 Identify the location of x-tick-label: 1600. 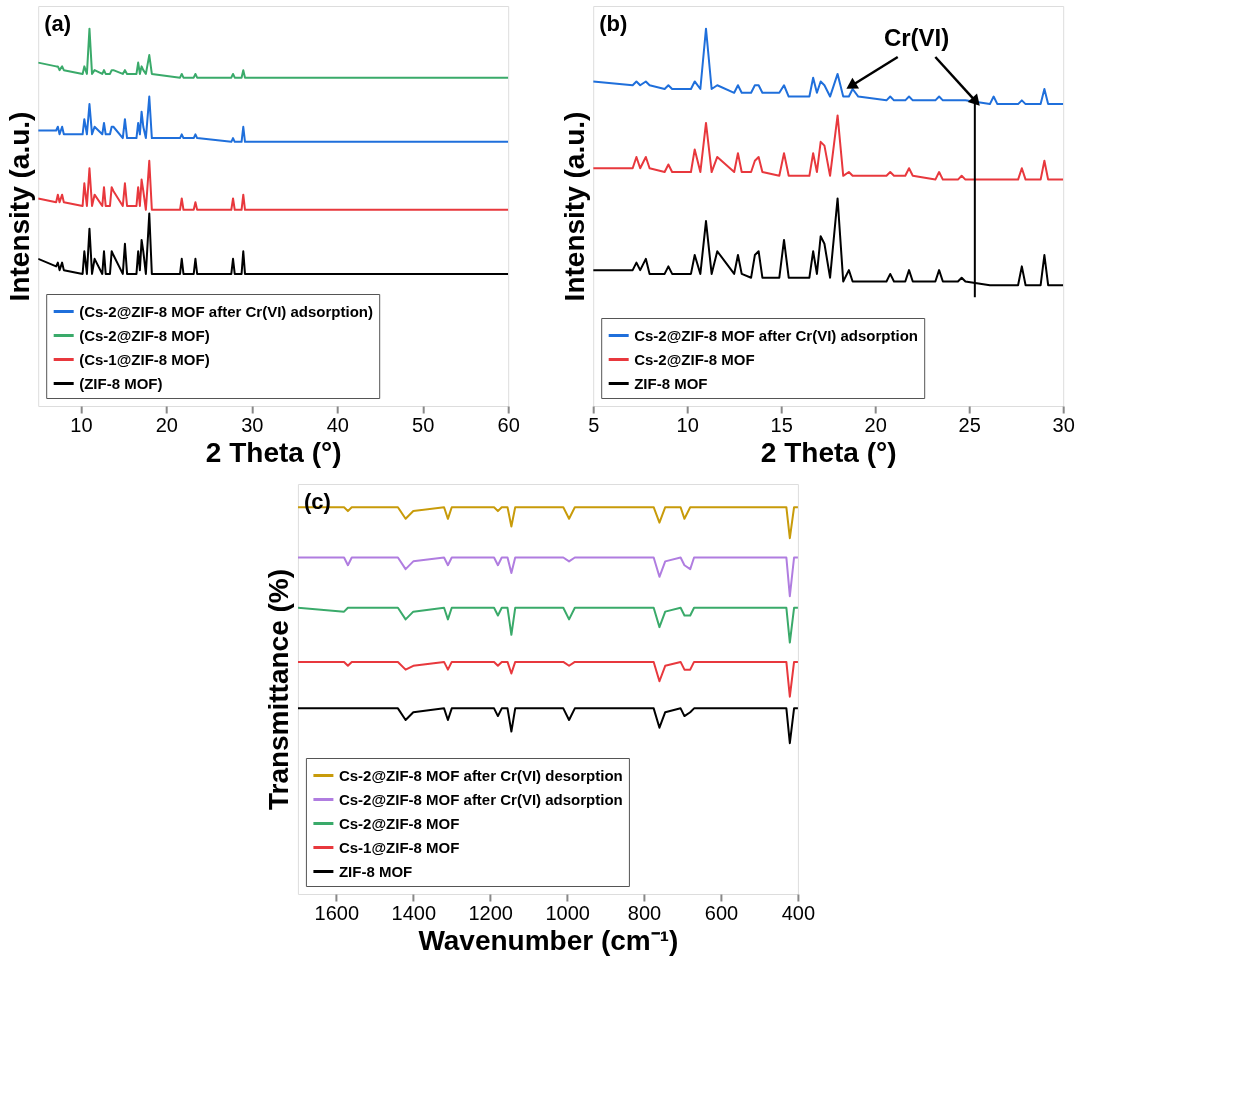
(337, 912).